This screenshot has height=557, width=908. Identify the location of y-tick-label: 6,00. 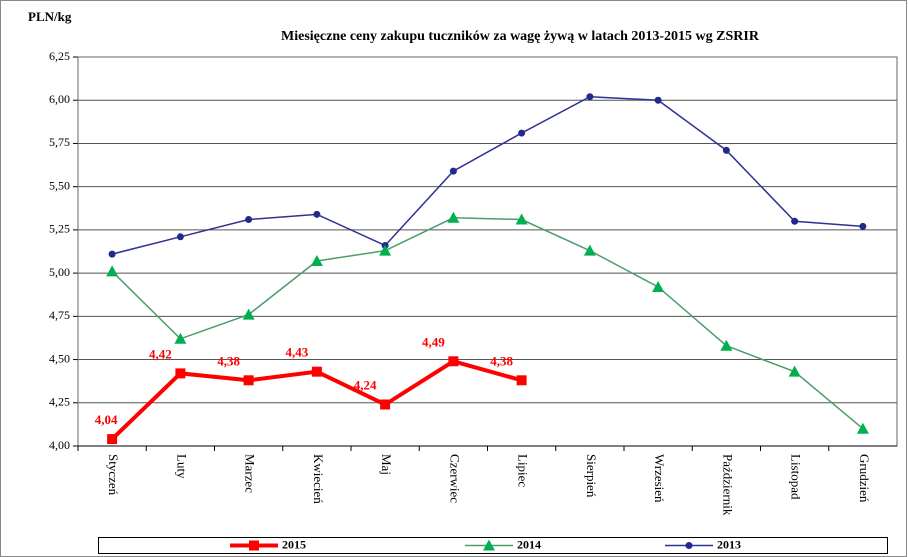
(59, 99).